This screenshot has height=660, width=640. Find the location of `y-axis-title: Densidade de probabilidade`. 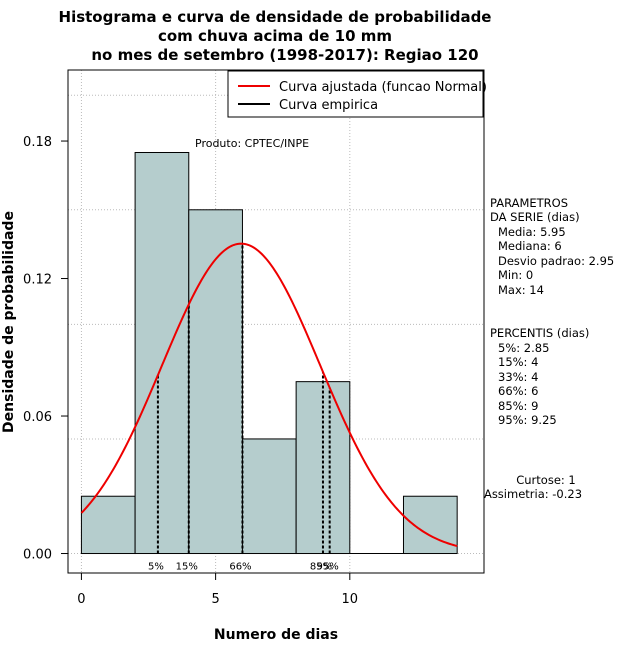

y-axis-title: Densidade de probabilidade is located at coordinates (9, 322).